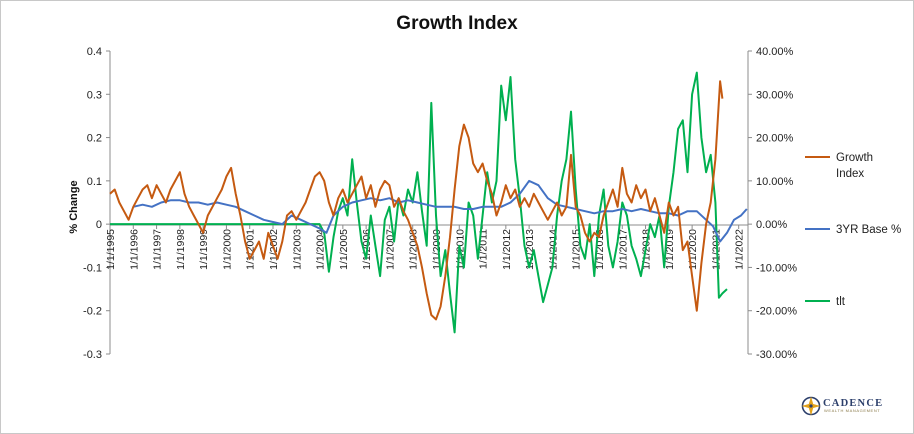 The height and width of the screenshot is (434, 914). I want to click on left-axis-ticks: 0.4 0.3 0.2 0.1 0 -0.1 -0.2 -0.3, so click(92, 203).